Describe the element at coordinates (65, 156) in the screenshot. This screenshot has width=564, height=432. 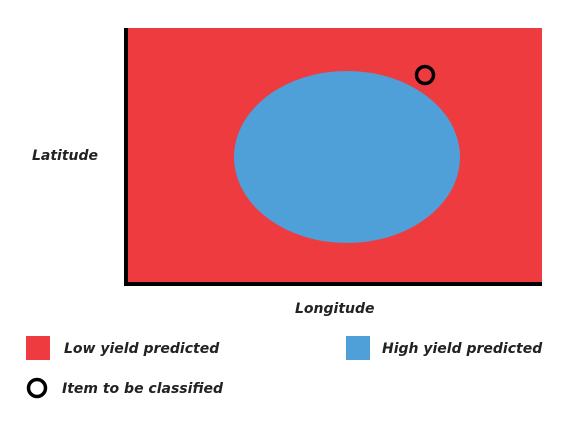
I see `y-axis-label: Latitude` at that location.